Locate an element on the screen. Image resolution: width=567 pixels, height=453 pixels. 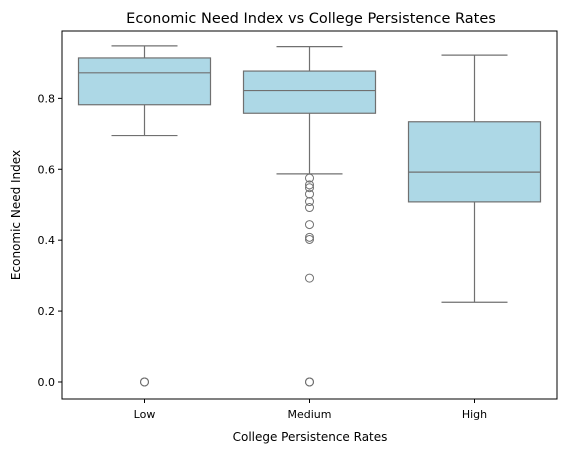
y-tick-label: 0.6 is located at coordinates (47, 169).